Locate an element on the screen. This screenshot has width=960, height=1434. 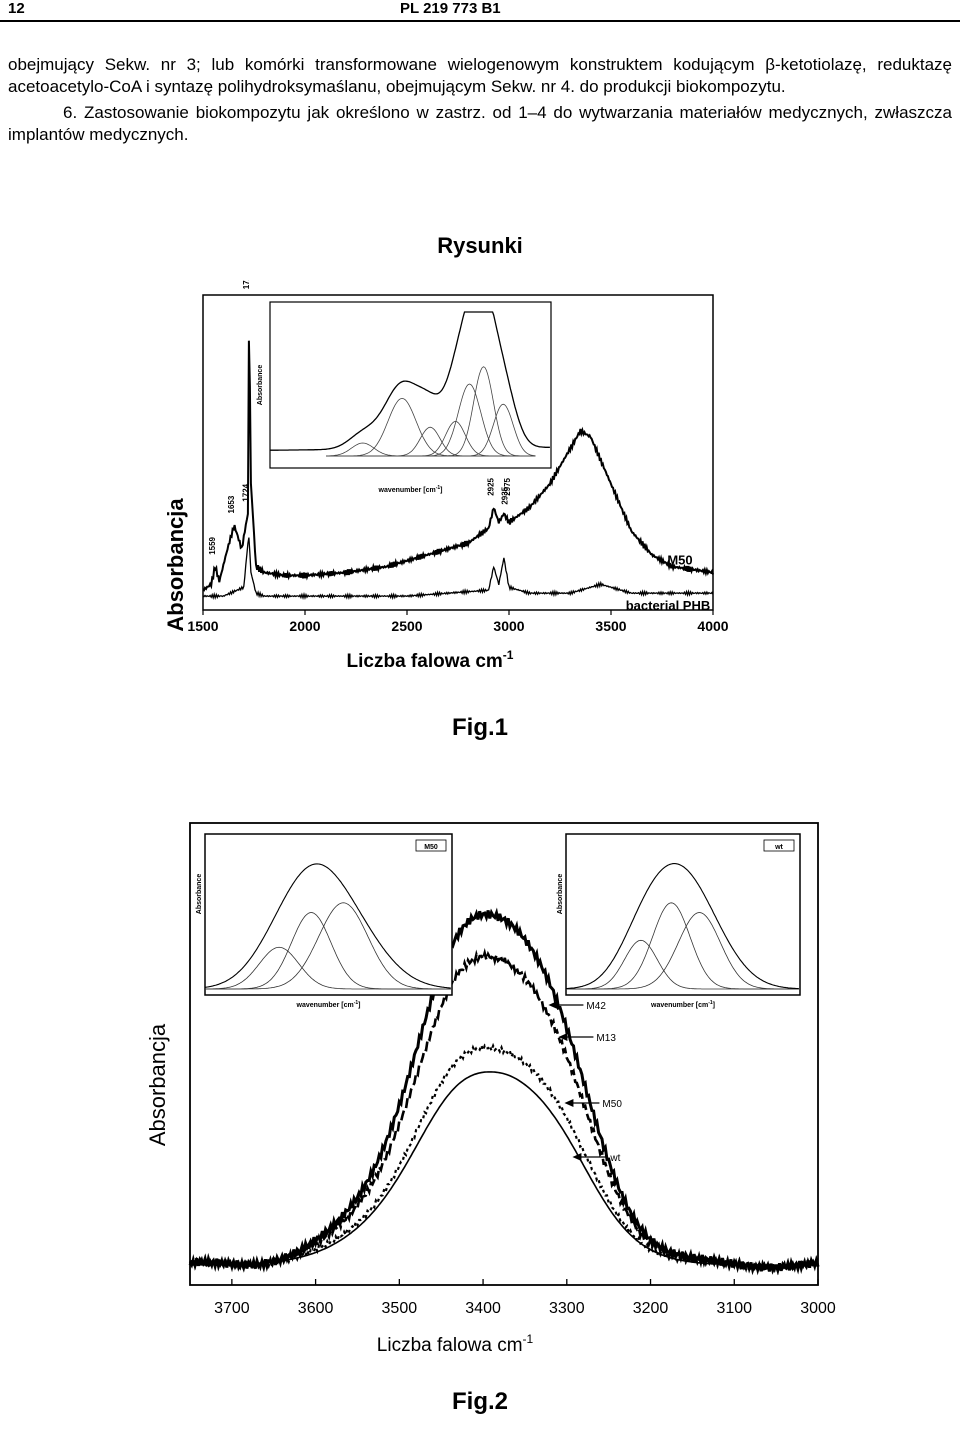
annotation-label: M42 is located at coordinates (596, 1006).